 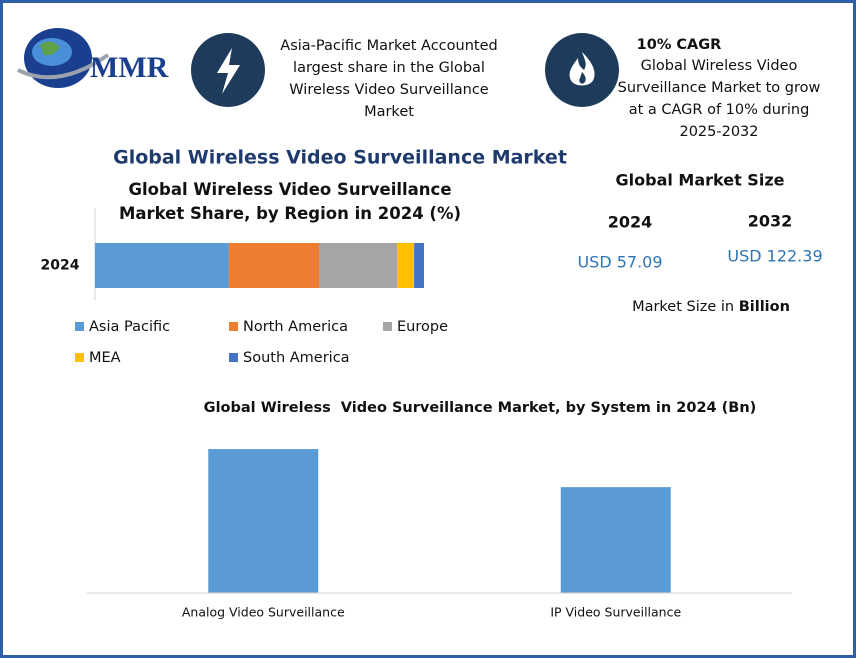 What do you see at coordinates (619, 262) in the screenshot?
I see `market-value: USD 57.09` at bounding box center [619, 262].